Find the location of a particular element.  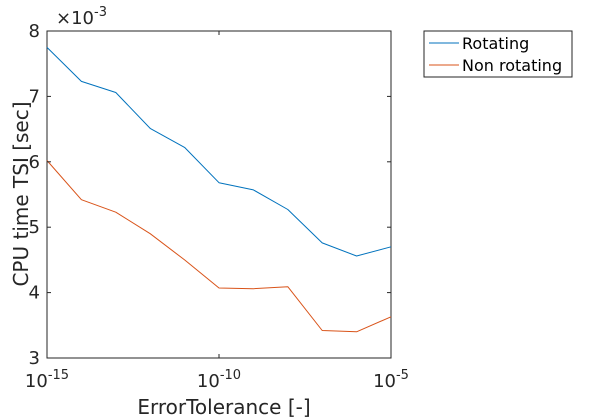

legend-label: Non rotating is located at coordinates (512, 65).